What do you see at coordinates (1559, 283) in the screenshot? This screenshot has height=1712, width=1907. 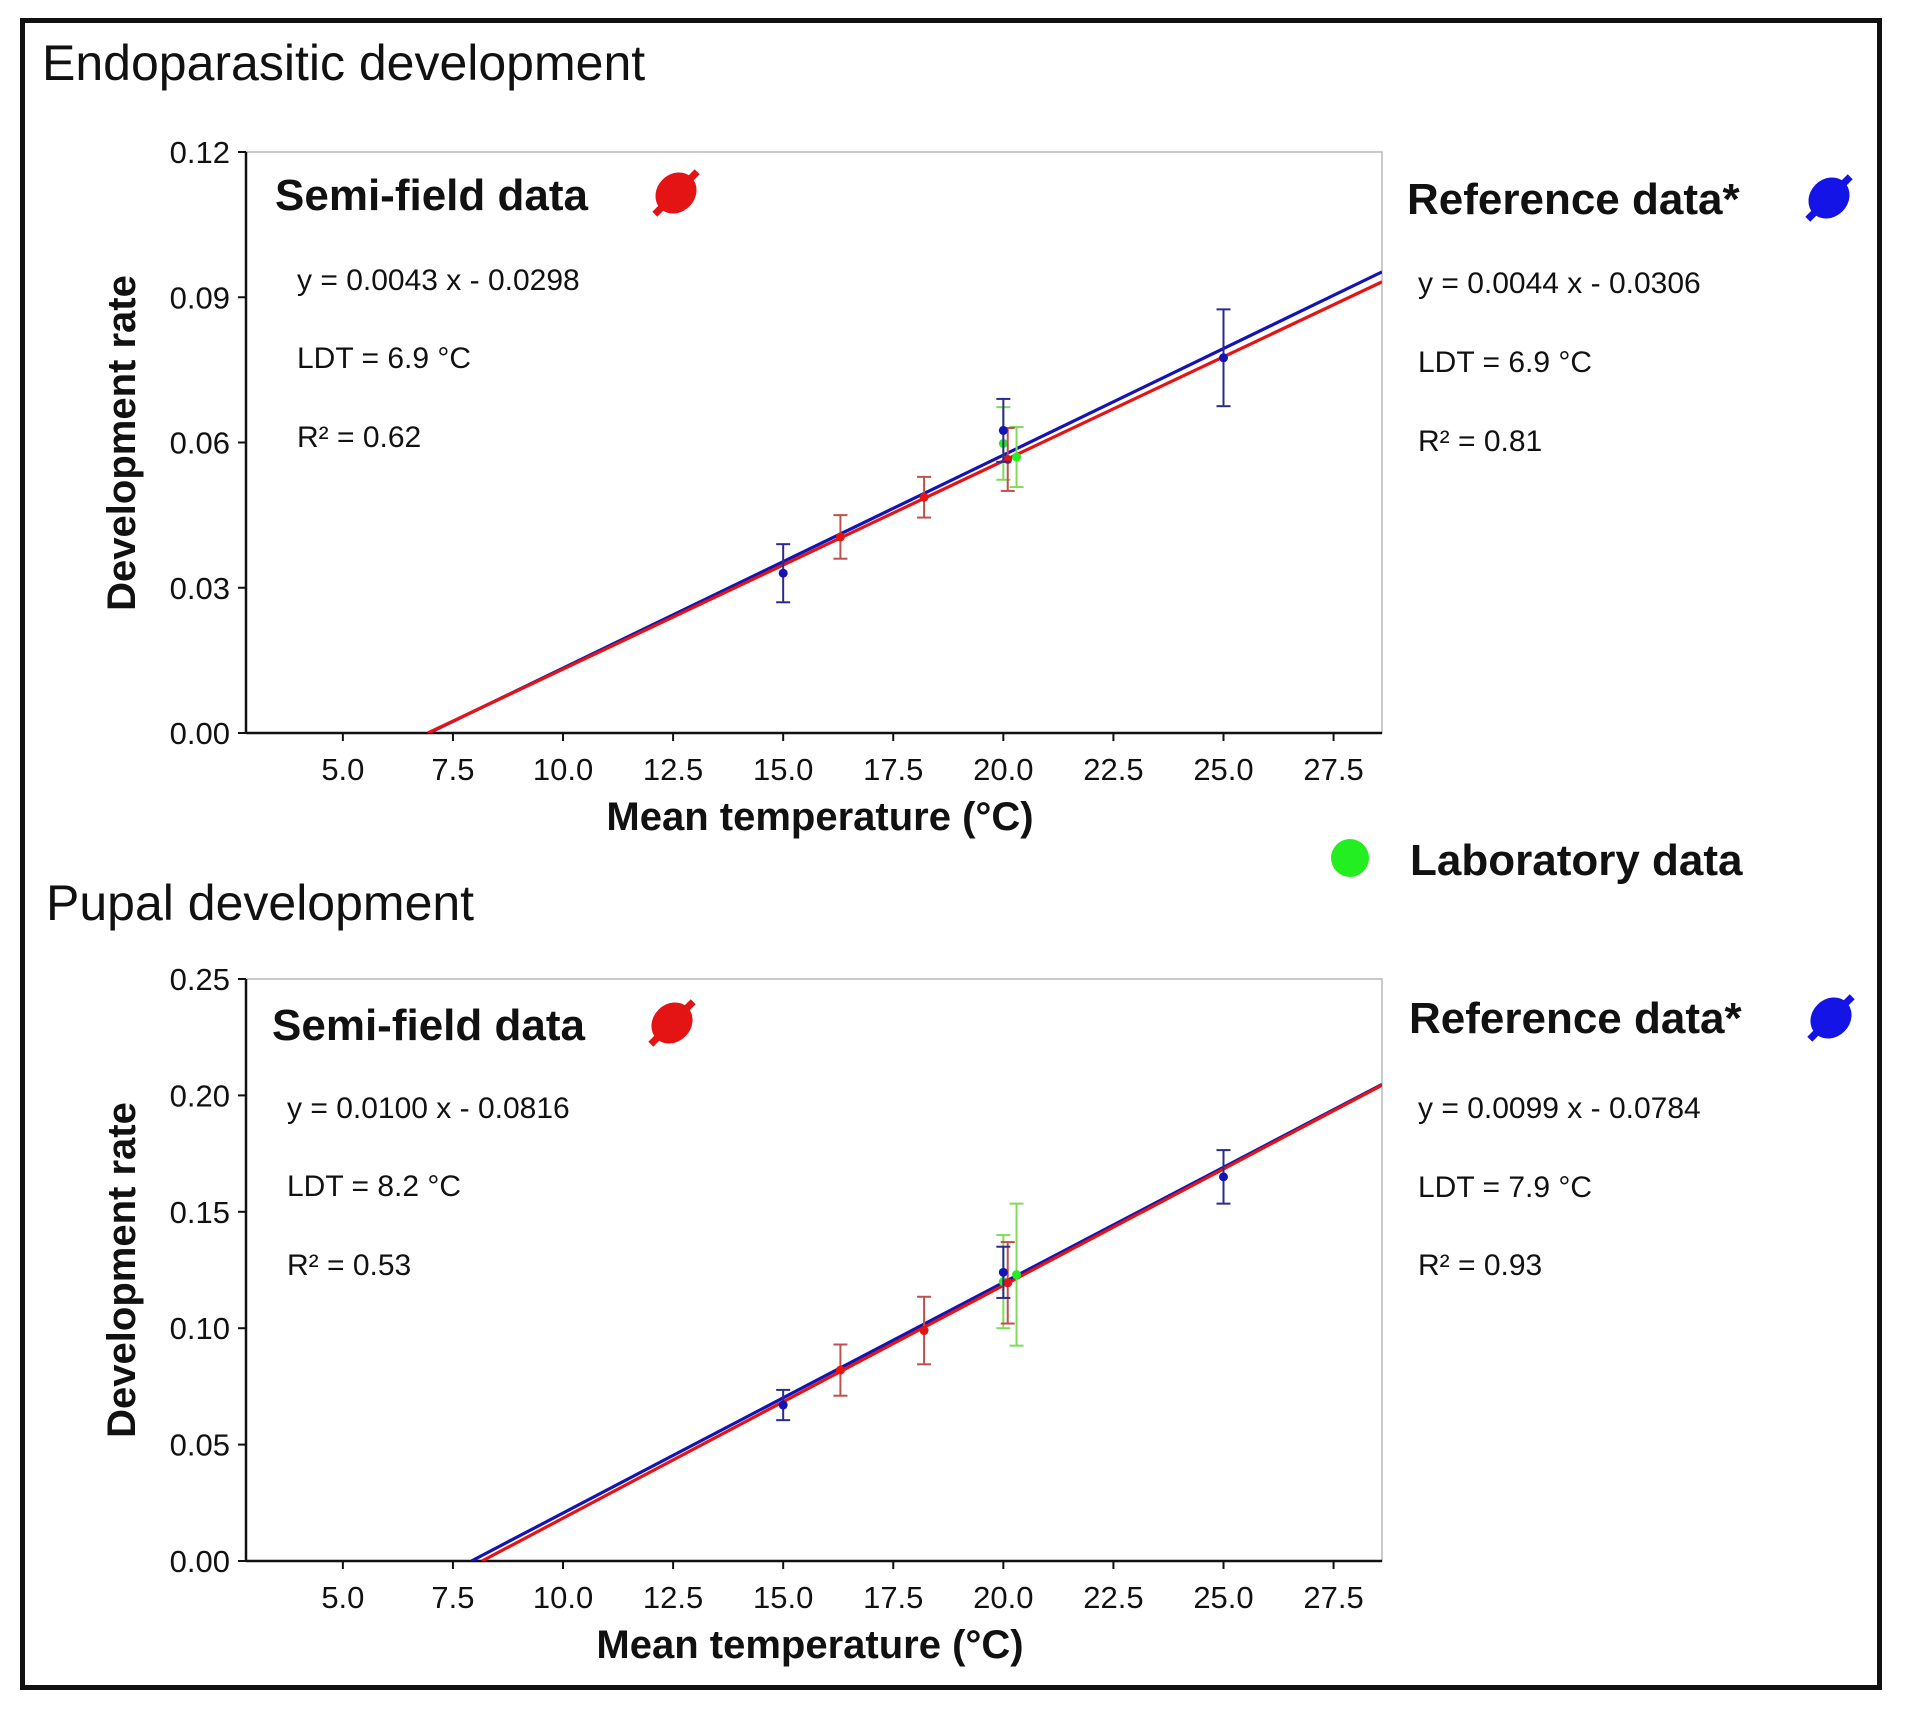 I see `reference-equation: y = 0.0044 x - 0.0306` at bounding box center [1559, 283].